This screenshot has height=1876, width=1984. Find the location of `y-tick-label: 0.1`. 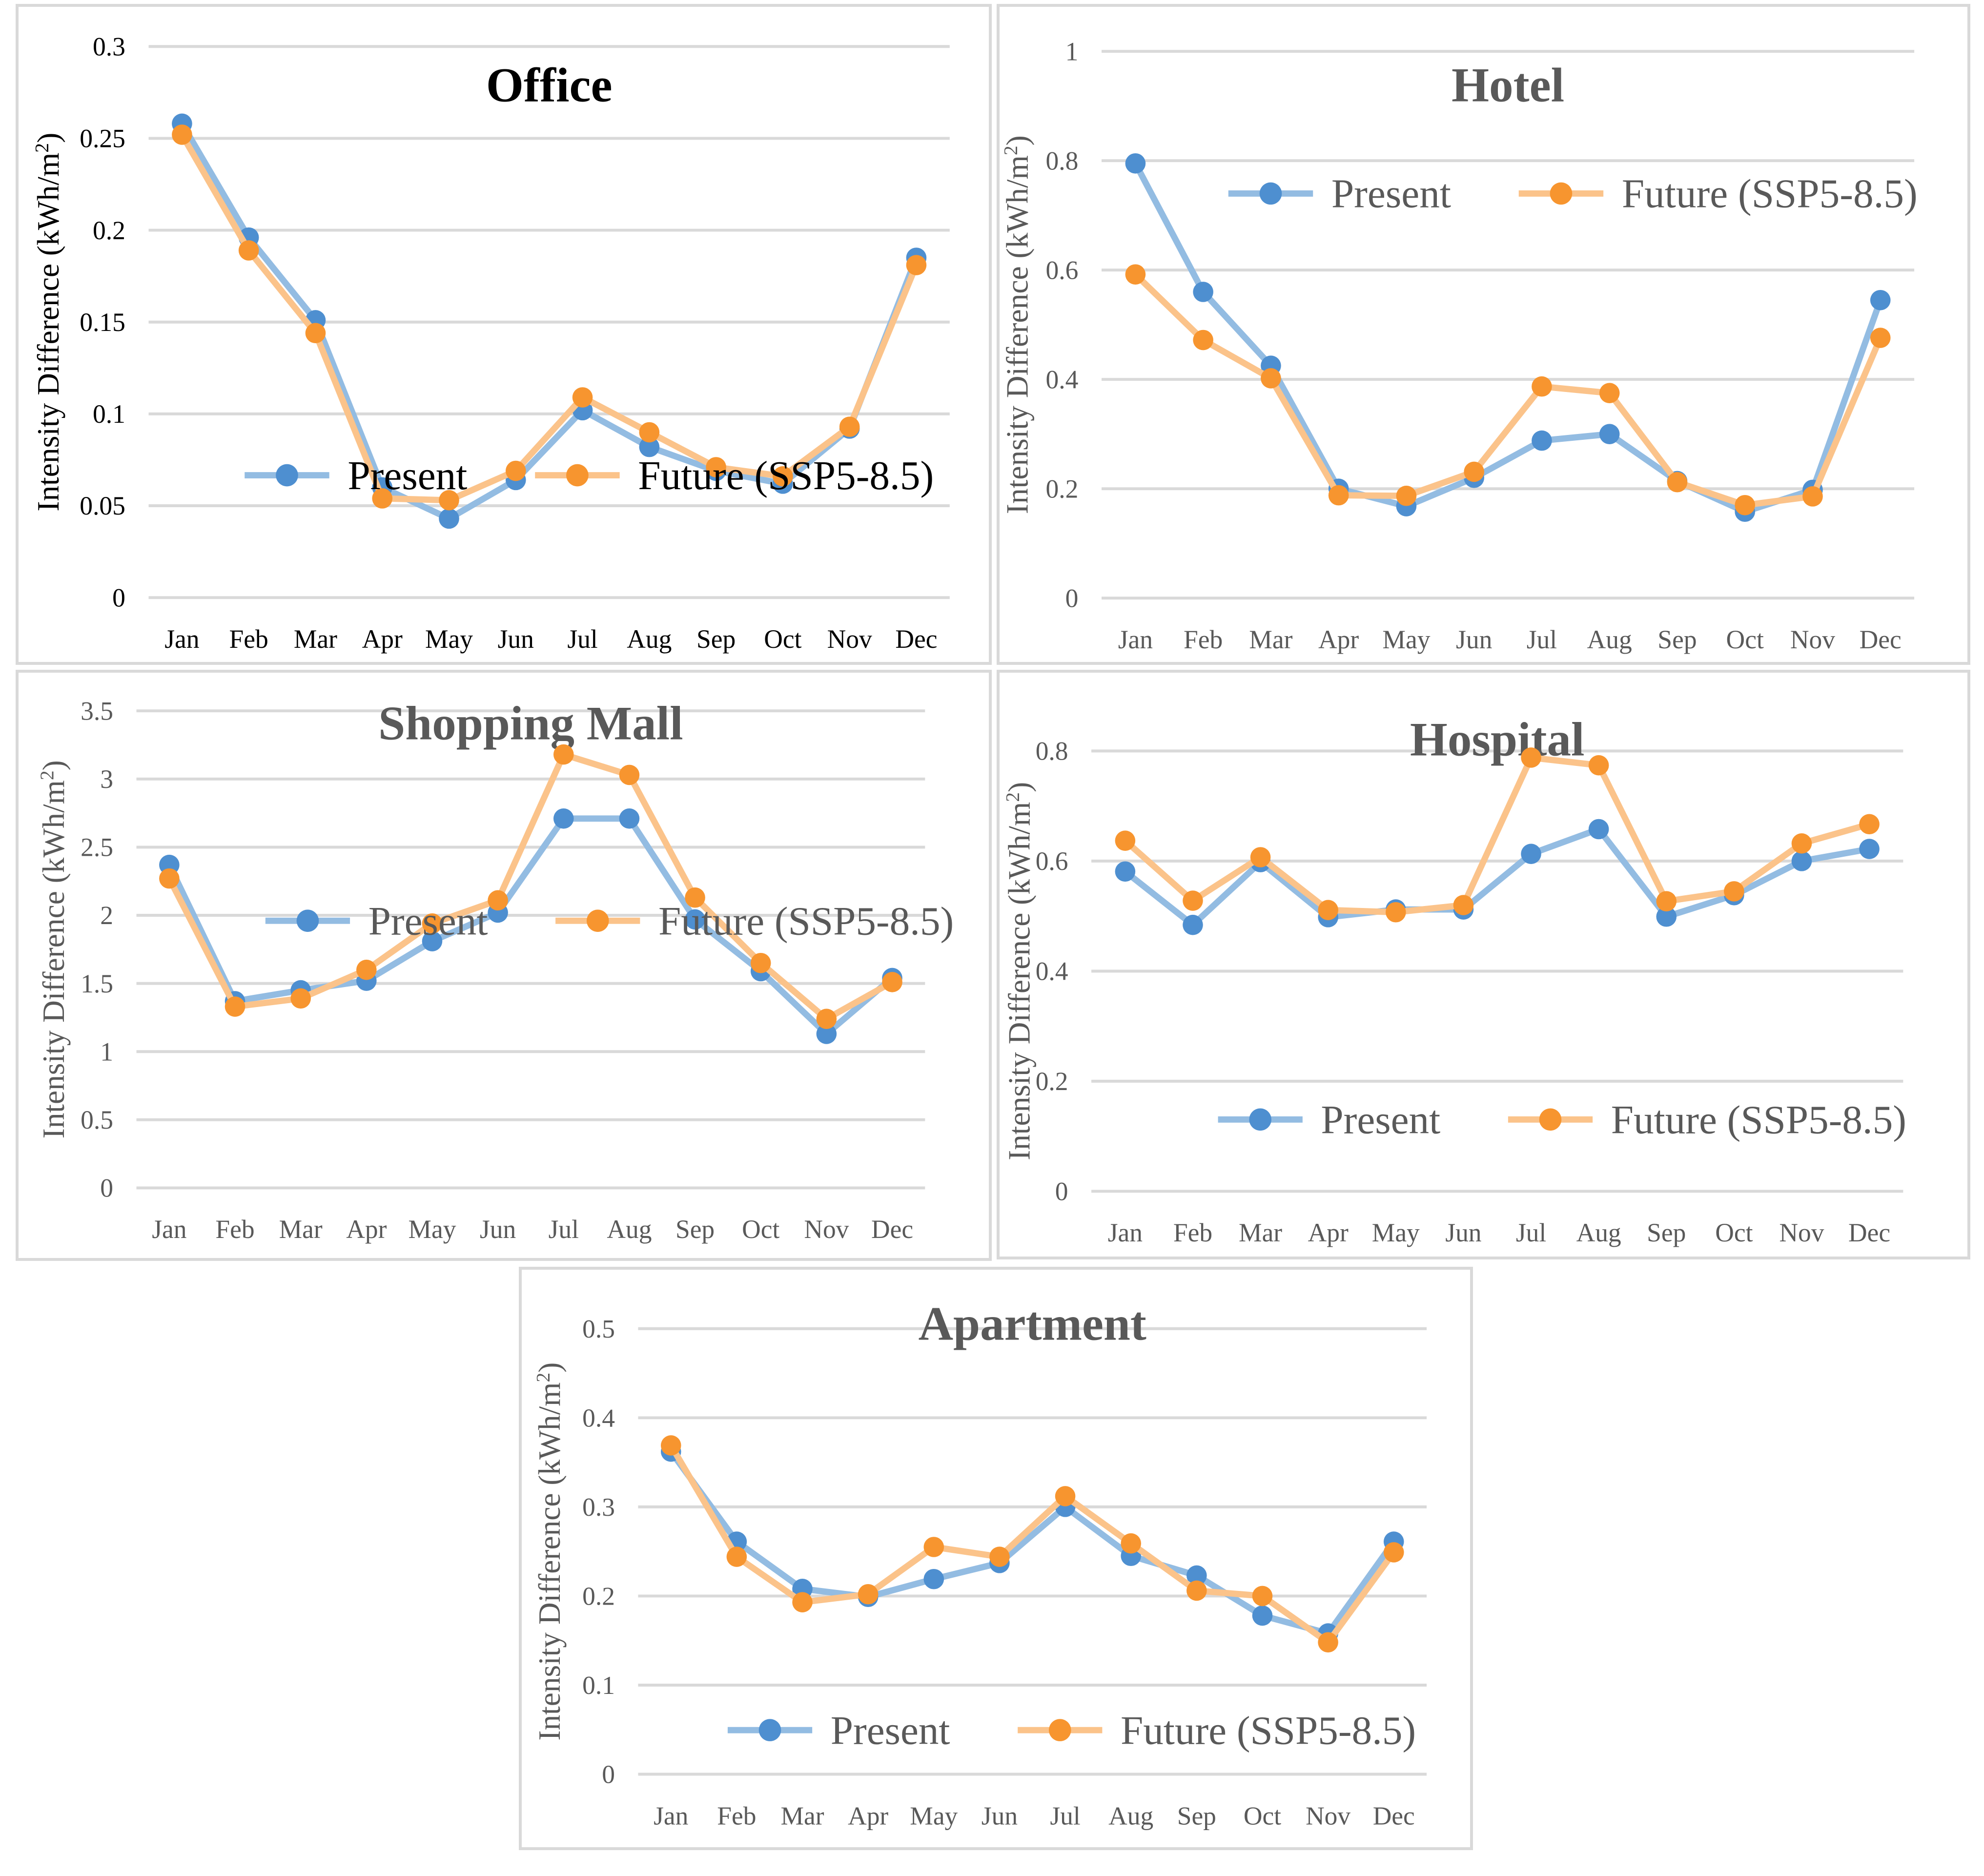

y-tick-label: 0.1 is located at coordinates (109, 414).